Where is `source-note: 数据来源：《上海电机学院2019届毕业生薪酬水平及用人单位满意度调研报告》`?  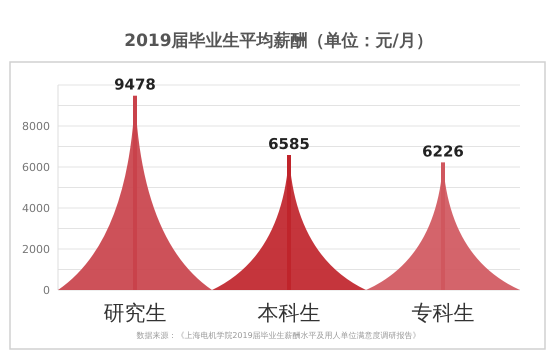
source-note: 数据来源：《上海电机学院2019届毕业生薪酬水平及用人单位满意度调研报告》 is located at coordinates (278, 335).